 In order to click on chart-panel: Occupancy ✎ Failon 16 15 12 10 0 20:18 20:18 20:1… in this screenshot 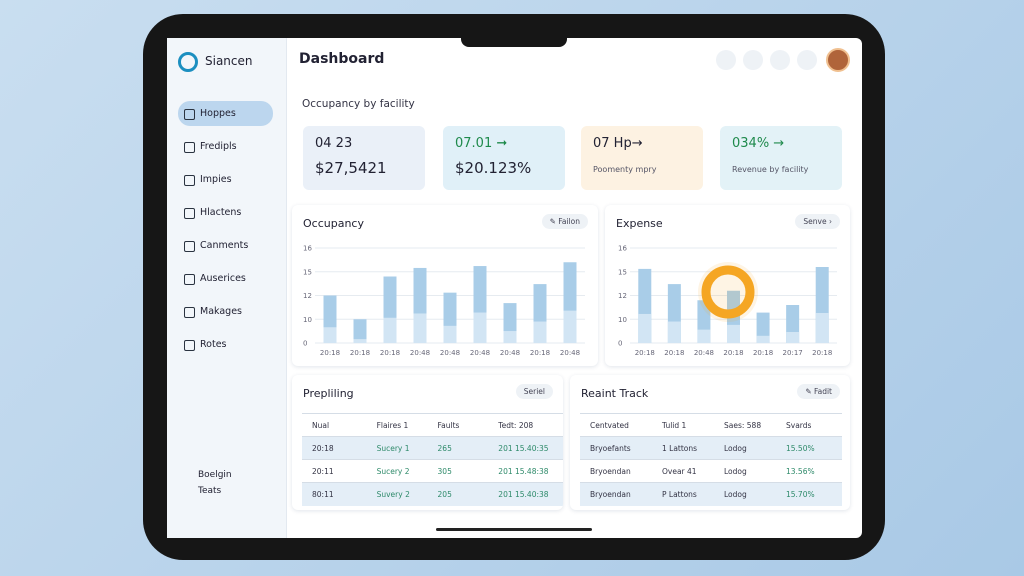, I will do `click(445, 285)`.